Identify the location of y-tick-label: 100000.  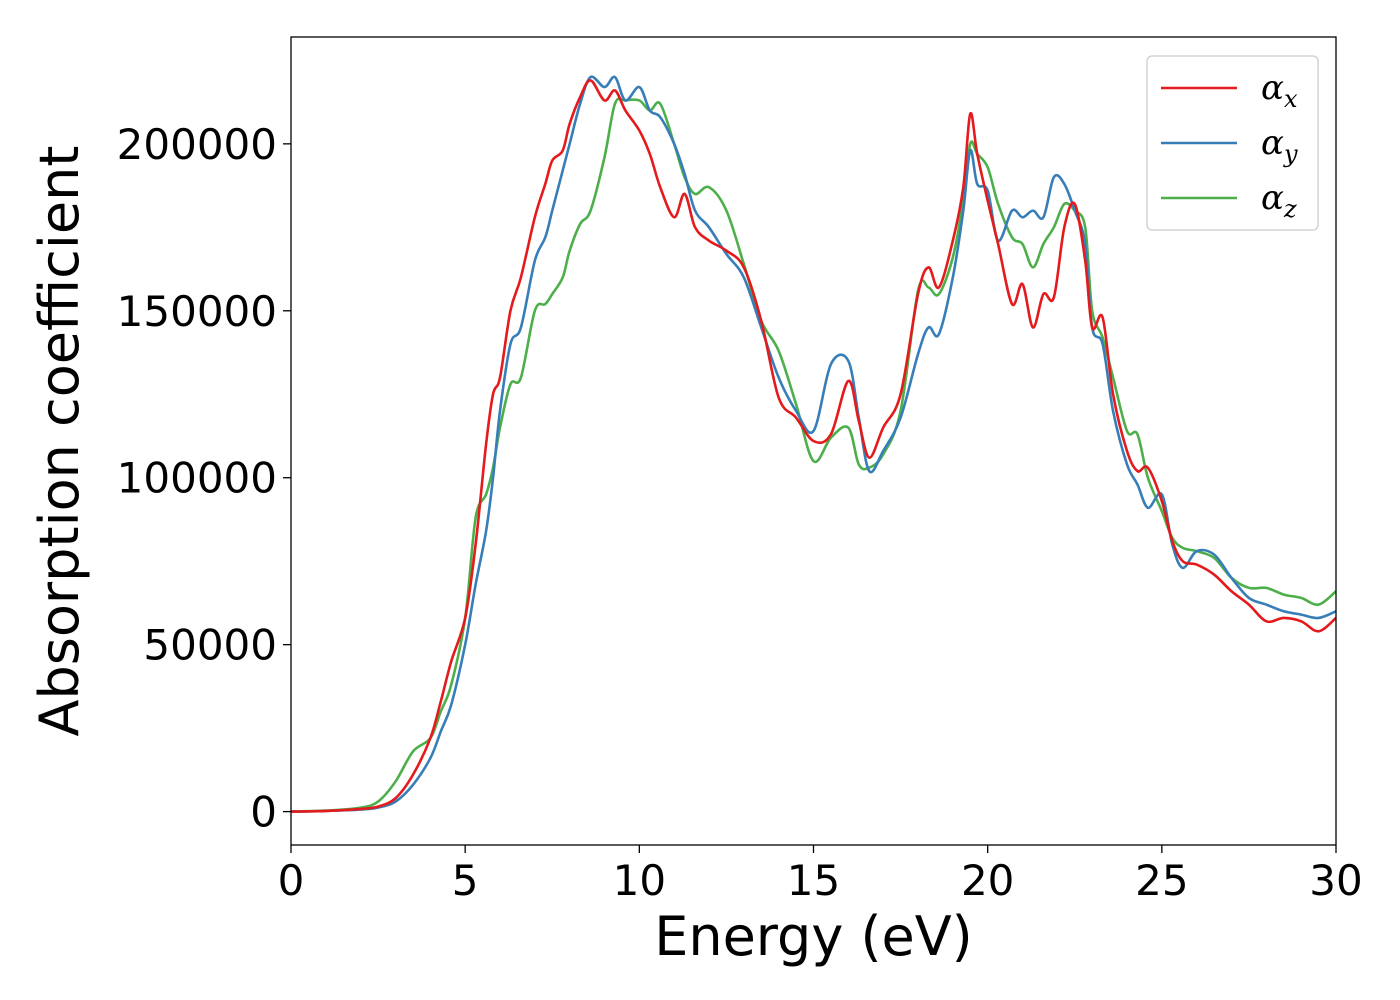
(197, 478).